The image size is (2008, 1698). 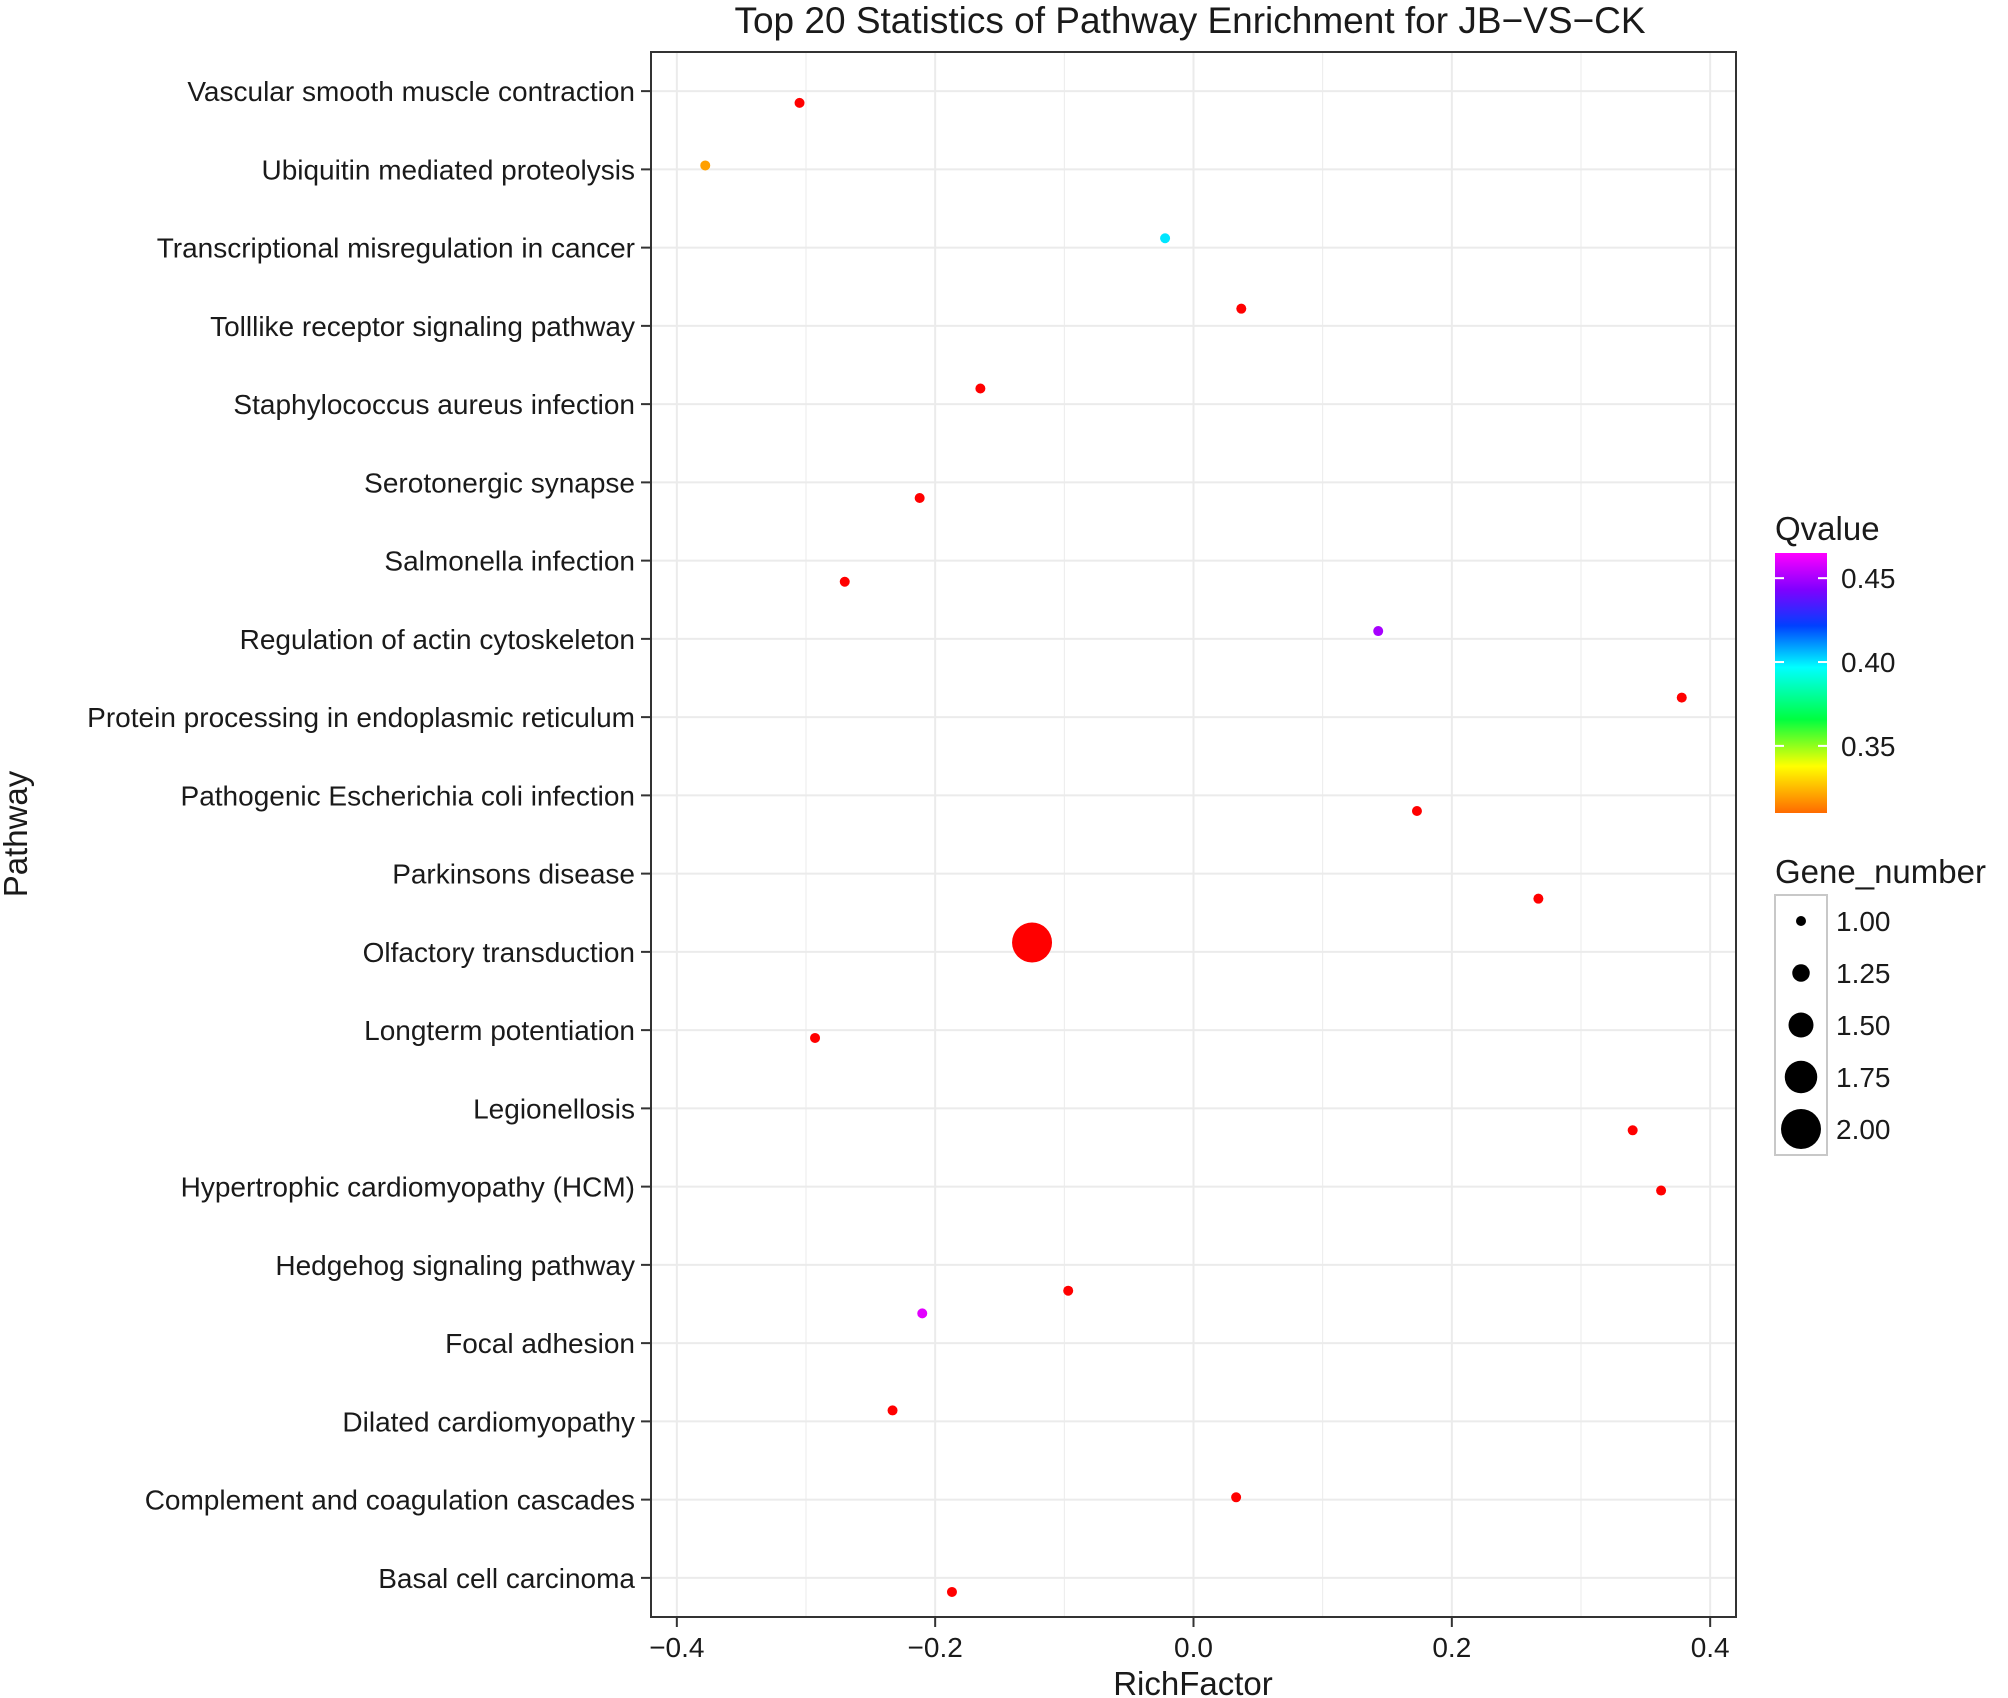 I want to click on qvalue-colorbar, so click(x=1801, y=683).